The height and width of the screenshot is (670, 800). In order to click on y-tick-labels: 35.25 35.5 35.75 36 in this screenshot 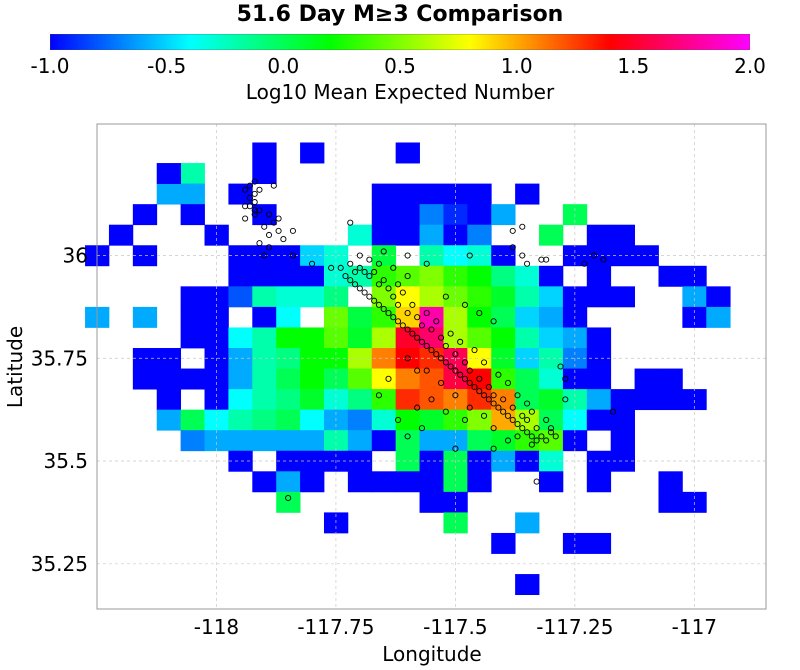, I will do `click(59, 410)`.